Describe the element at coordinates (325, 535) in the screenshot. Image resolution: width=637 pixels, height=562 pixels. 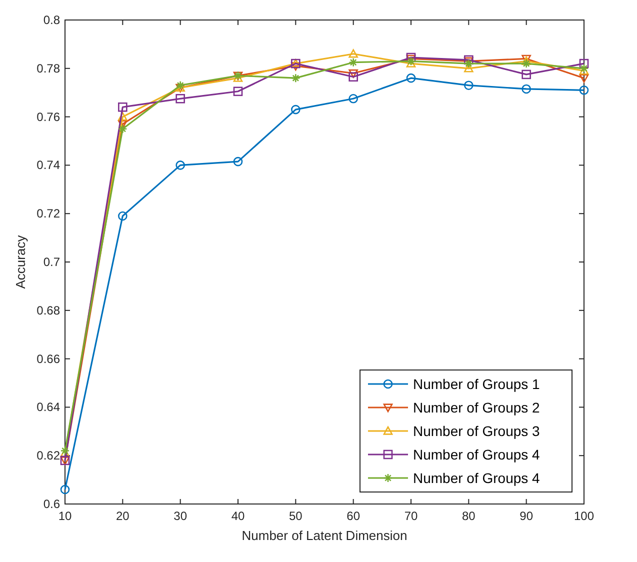
I see `x-axis-title: Number of Latent Dimension` at that location.